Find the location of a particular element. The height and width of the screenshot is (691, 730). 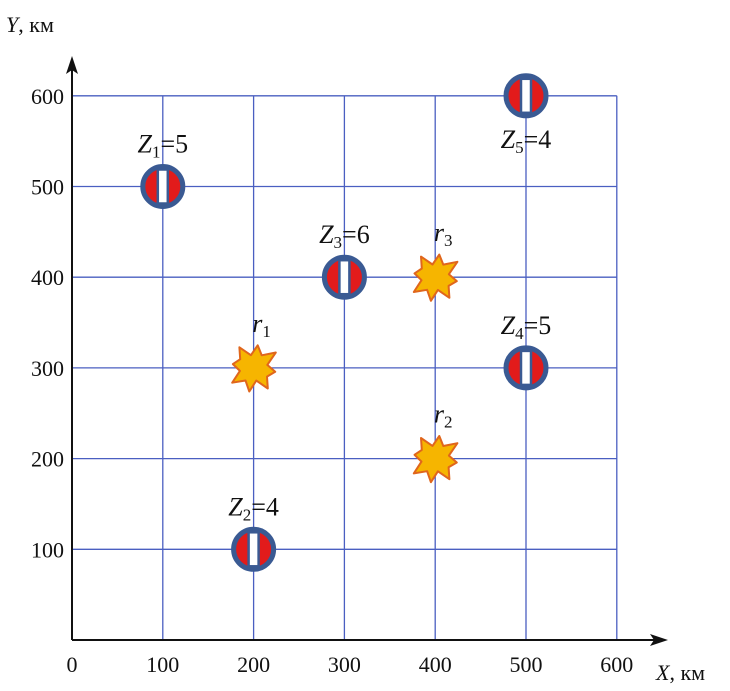

station-label: Z5=4 is located at coordinates (526, 141).